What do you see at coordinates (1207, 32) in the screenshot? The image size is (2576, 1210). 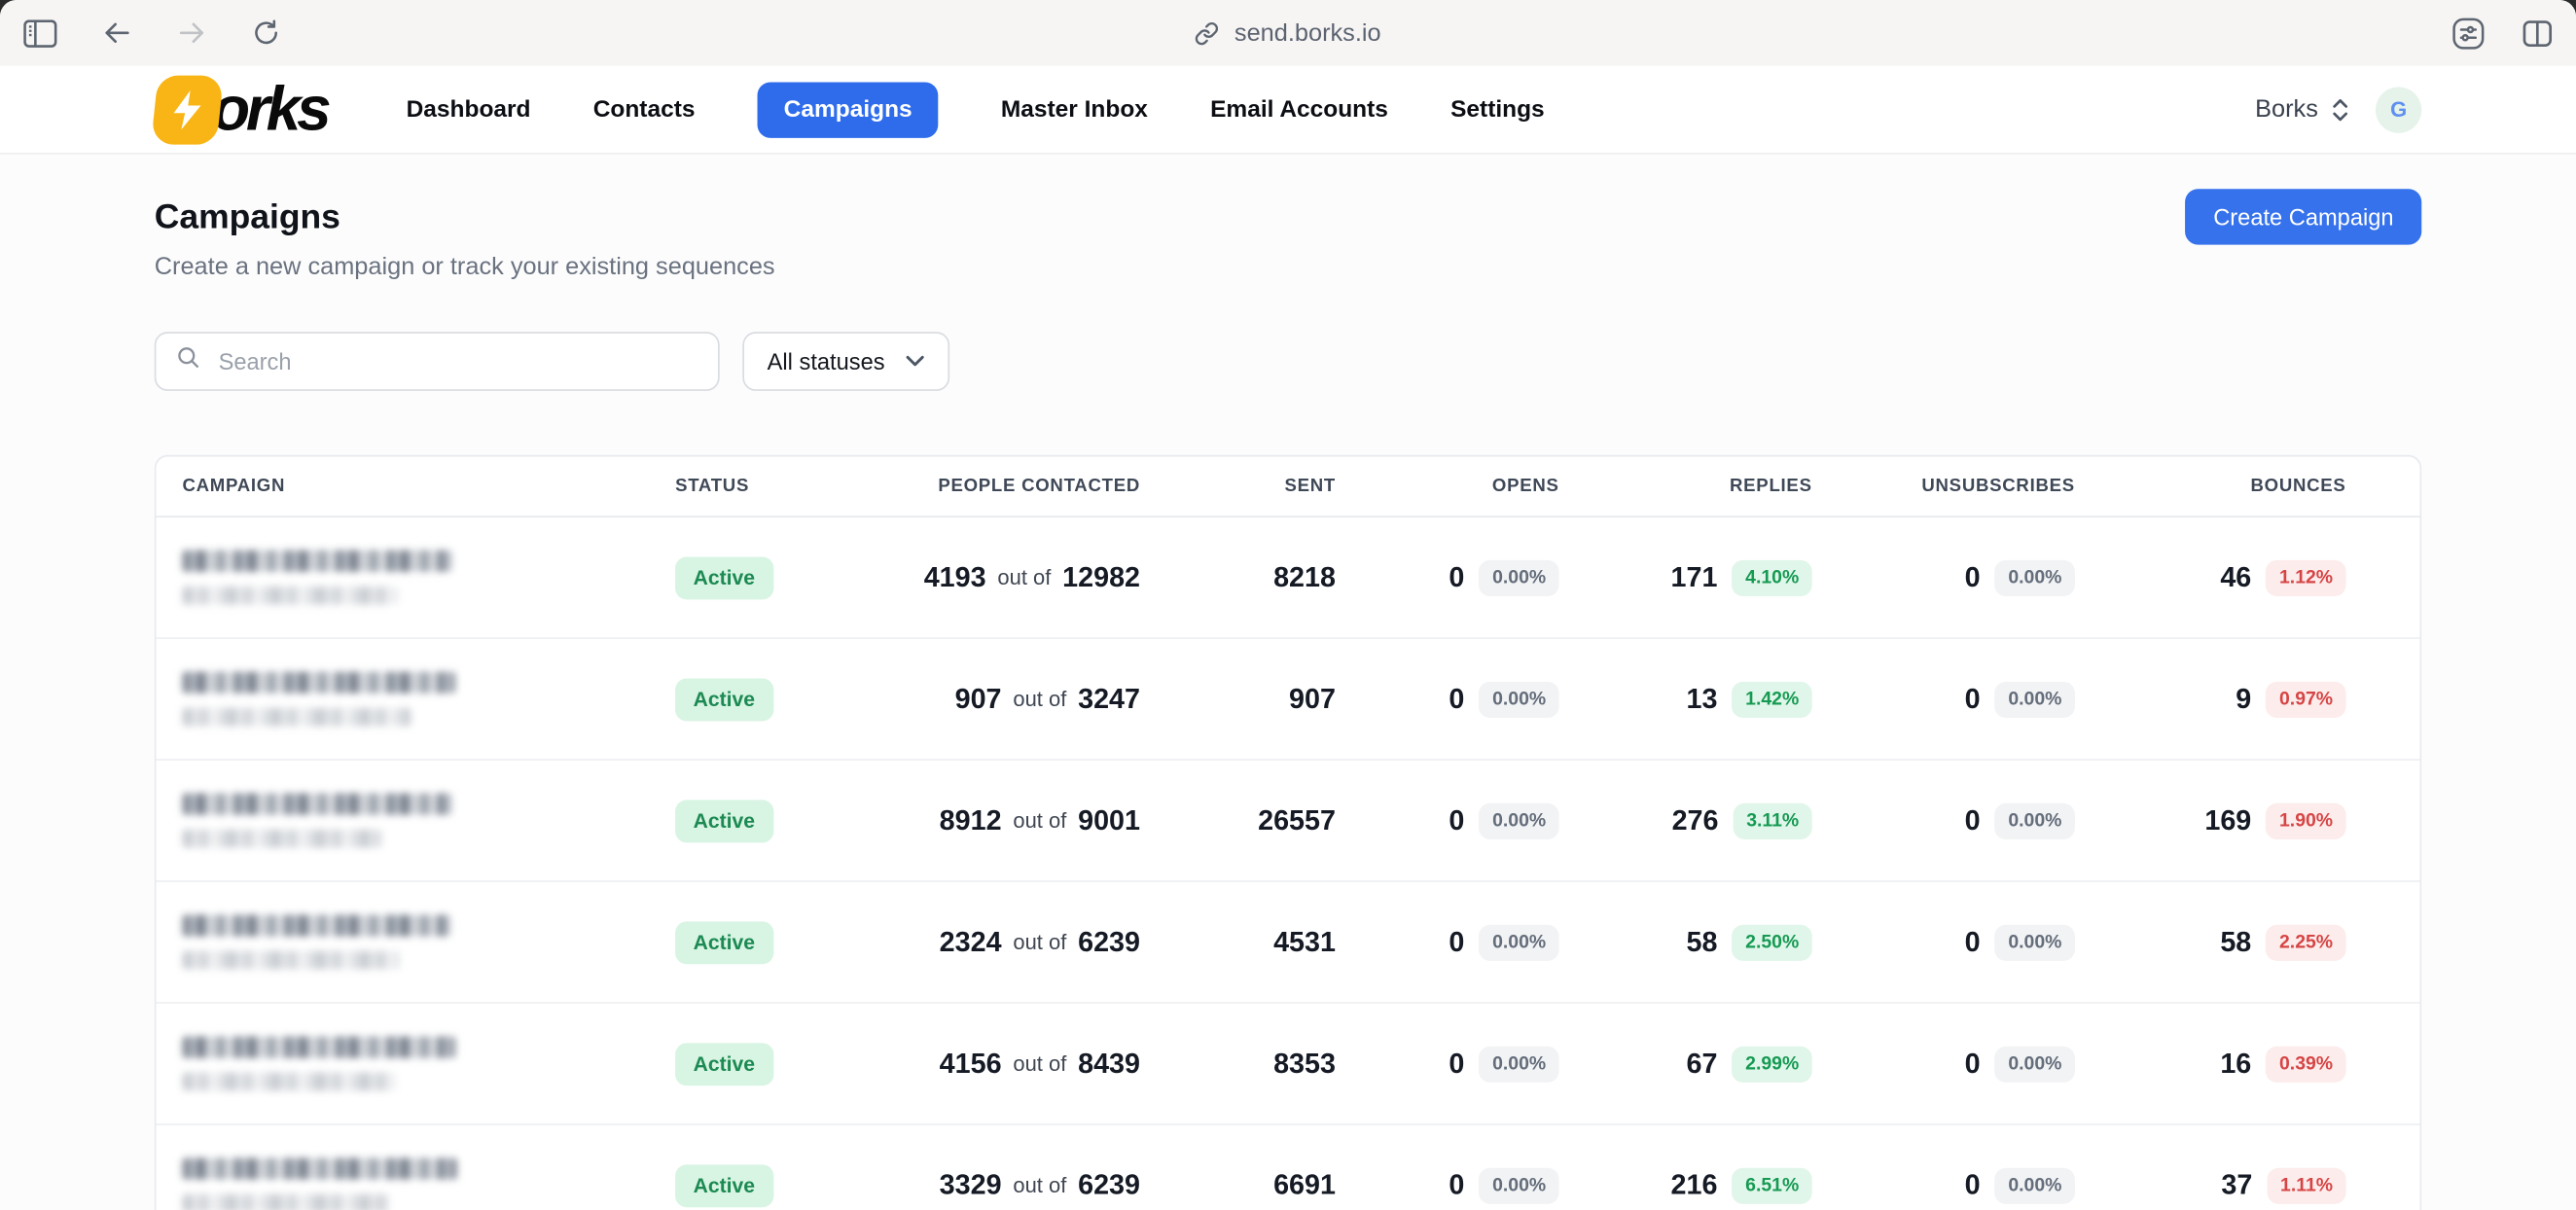 I see `link-icon` at bounding box center [1207, 32].